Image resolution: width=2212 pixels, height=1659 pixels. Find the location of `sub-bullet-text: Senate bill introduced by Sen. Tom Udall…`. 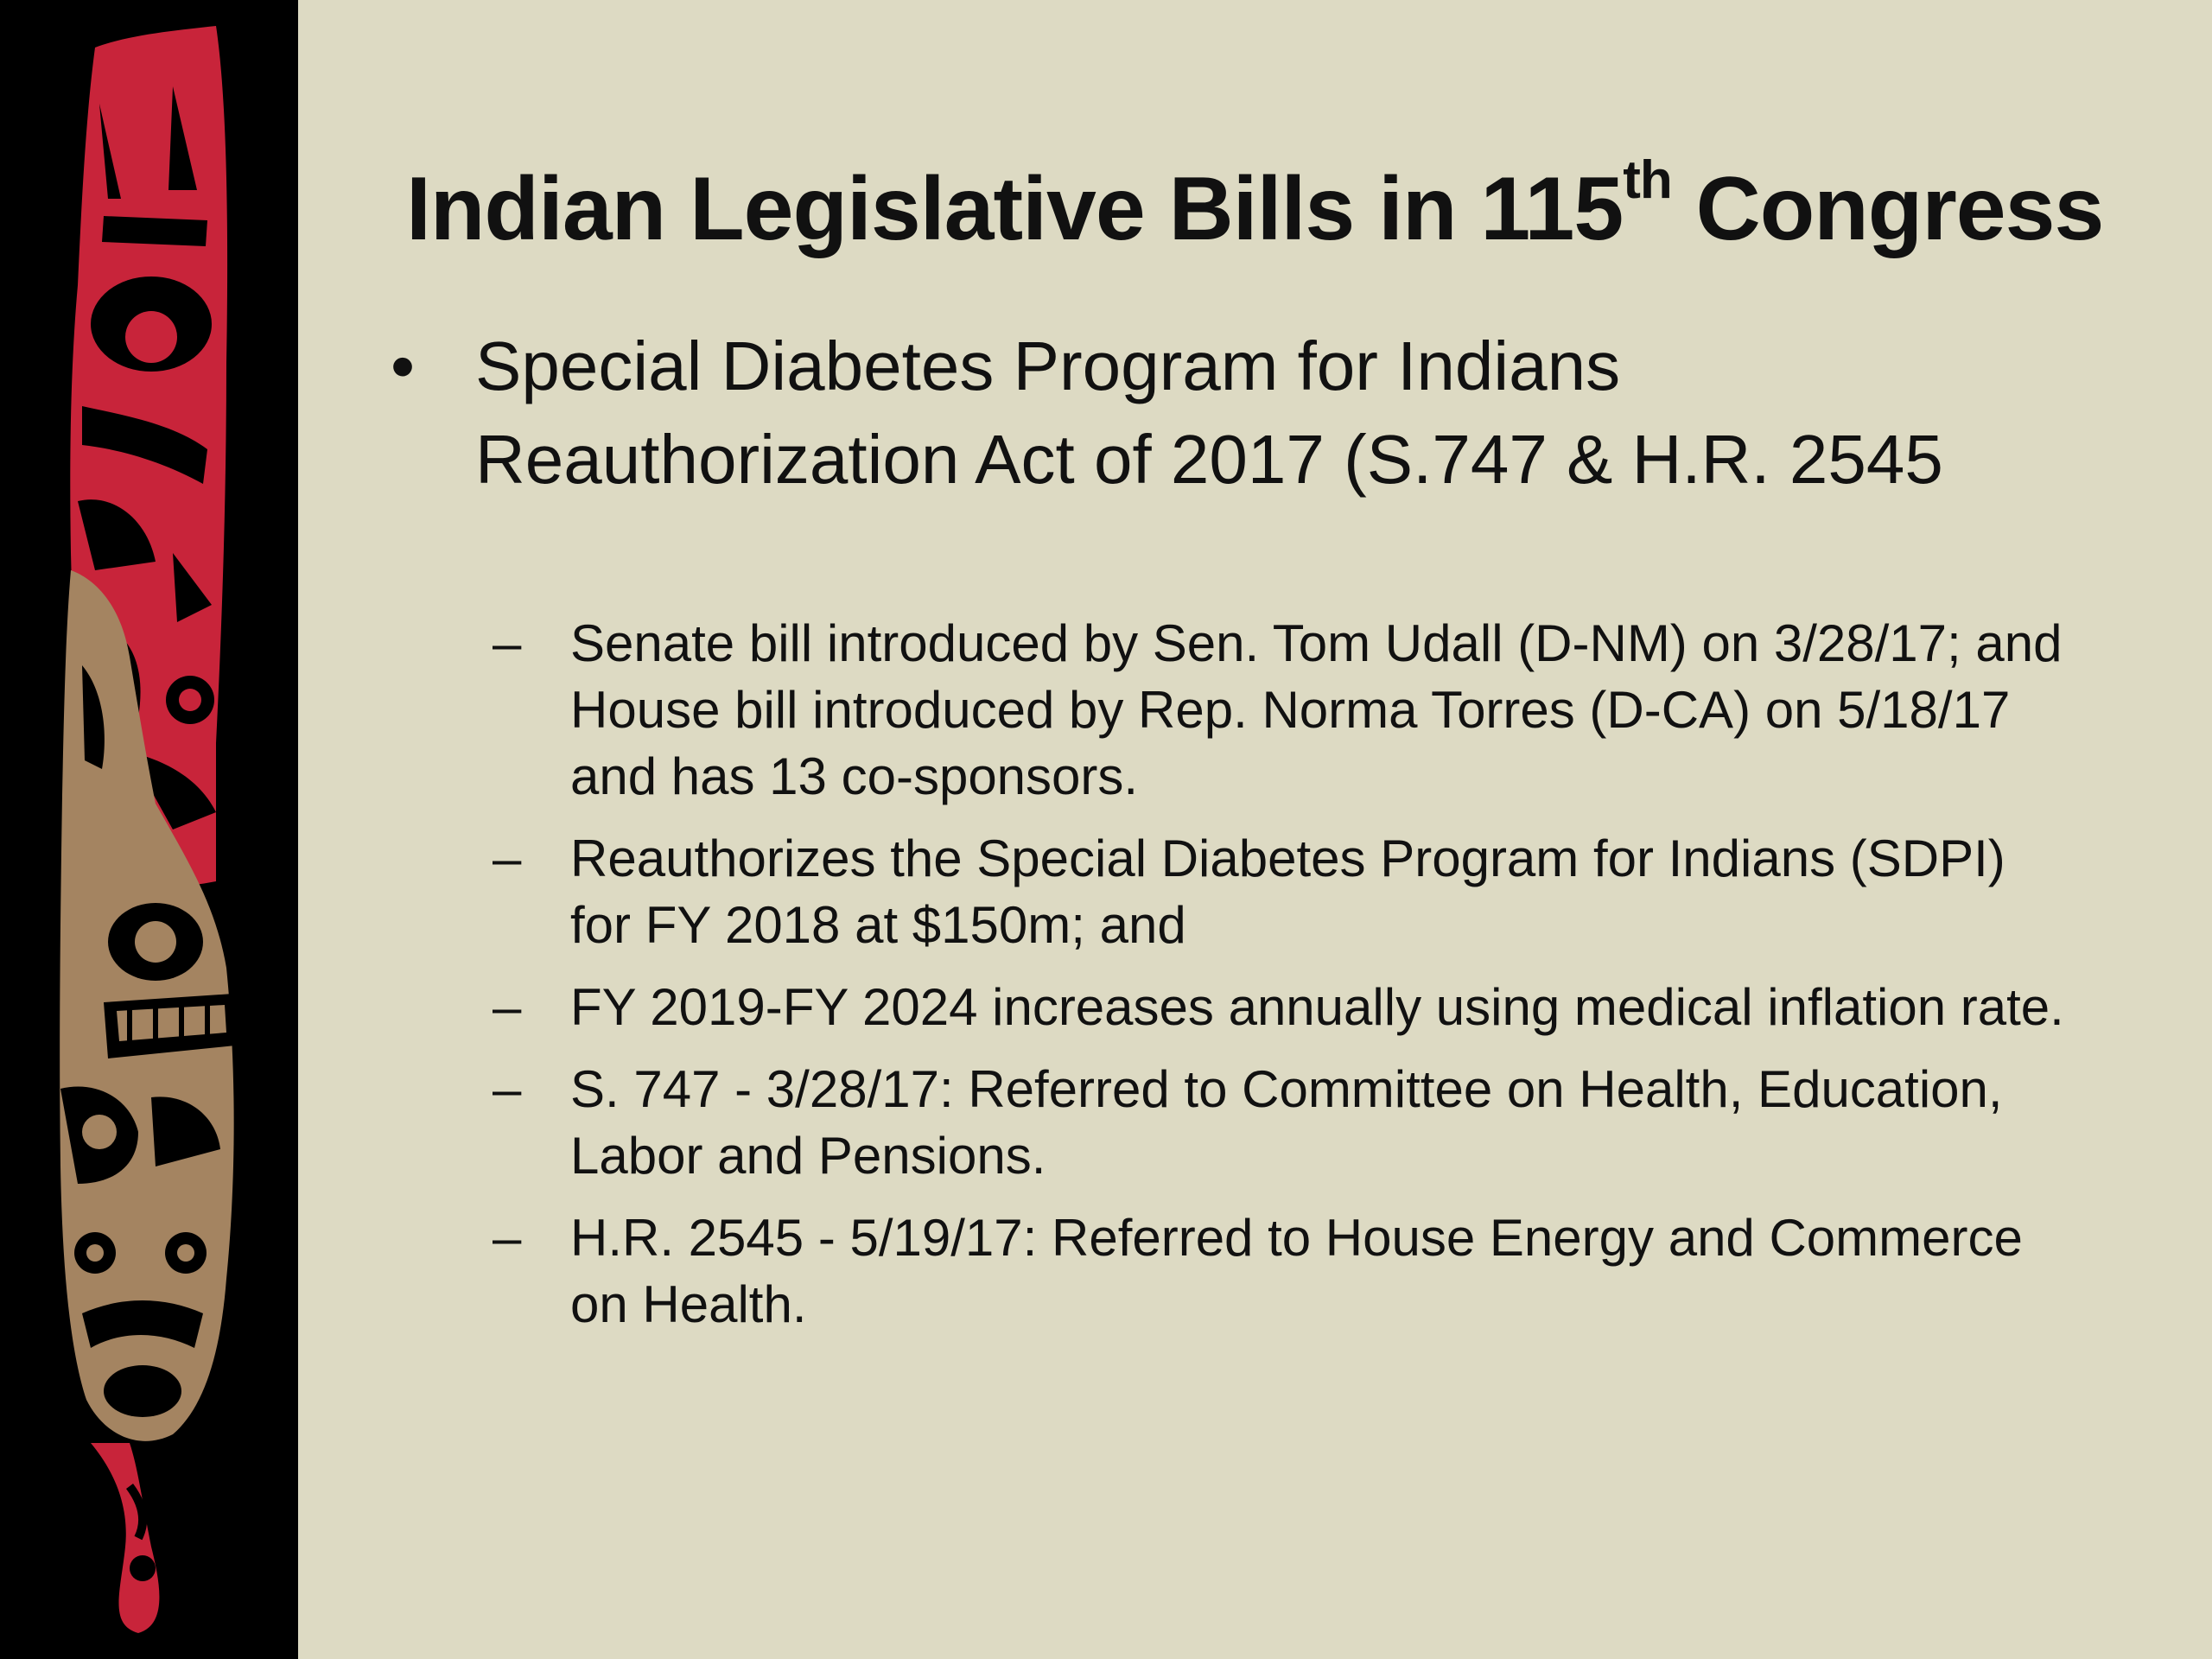

sub-bullet-text: Senate bill introduced by Sen. Tom Udall… is located at coordinates (1316, 709).